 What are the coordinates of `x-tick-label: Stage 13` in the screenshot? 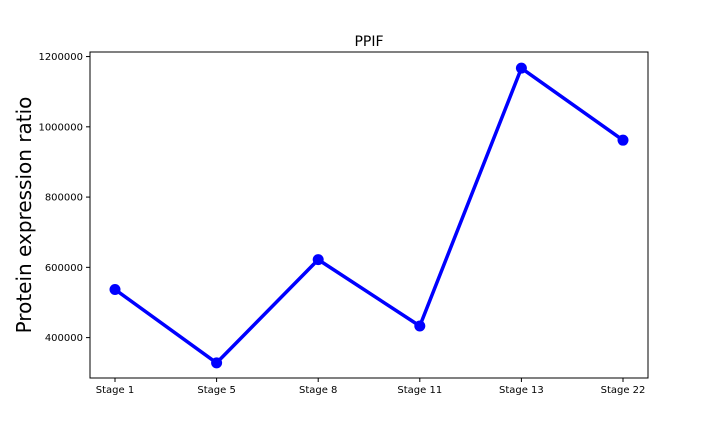 It's located at (521, 390).